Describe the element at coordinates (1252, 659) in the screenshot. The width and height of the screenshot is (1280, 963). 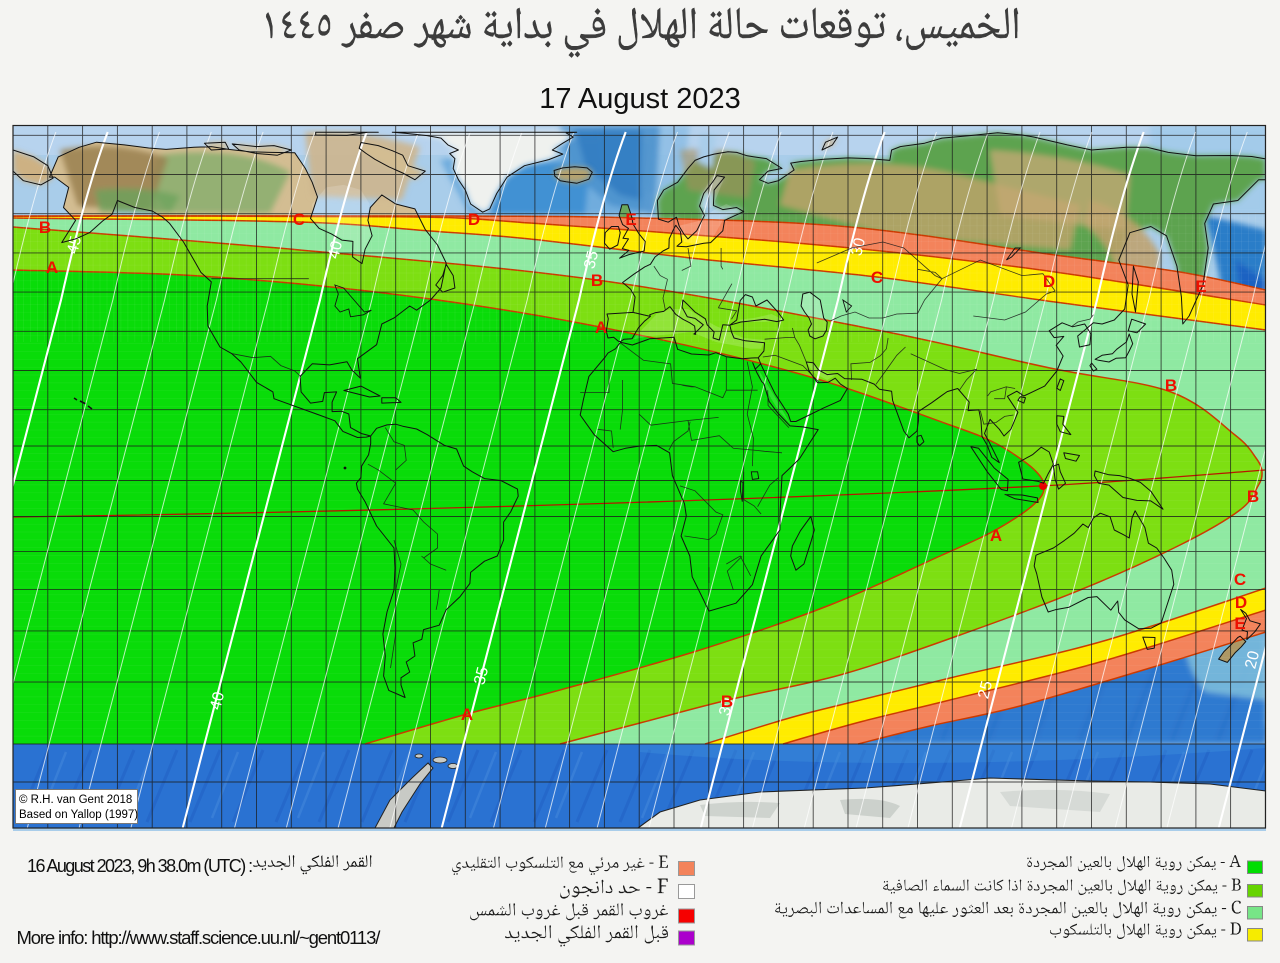
I see `svg-text: 20` at that location.